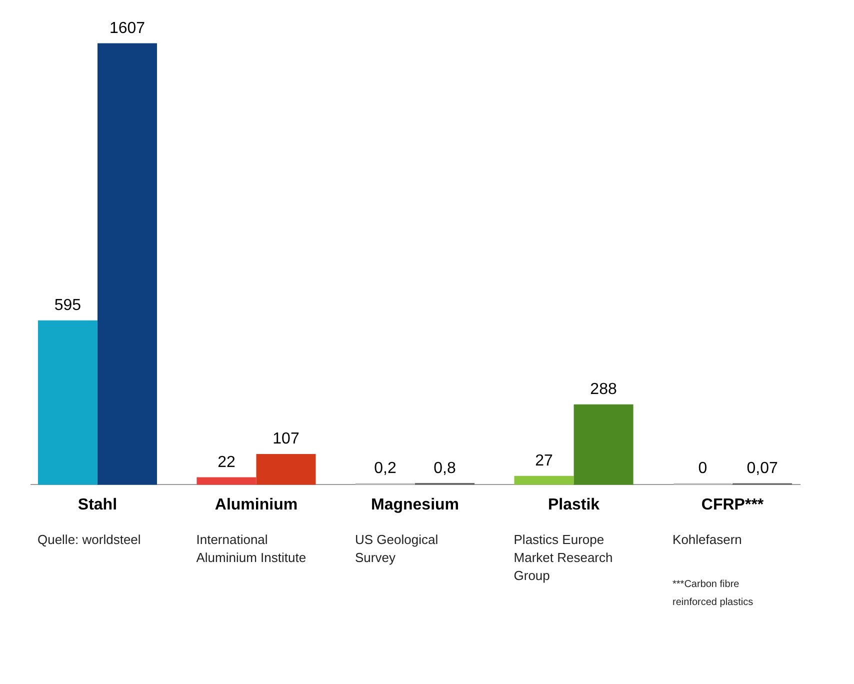  Describe the element at coordinates (703, 468) in the screenshot. I see `data-label: 0` at that location.